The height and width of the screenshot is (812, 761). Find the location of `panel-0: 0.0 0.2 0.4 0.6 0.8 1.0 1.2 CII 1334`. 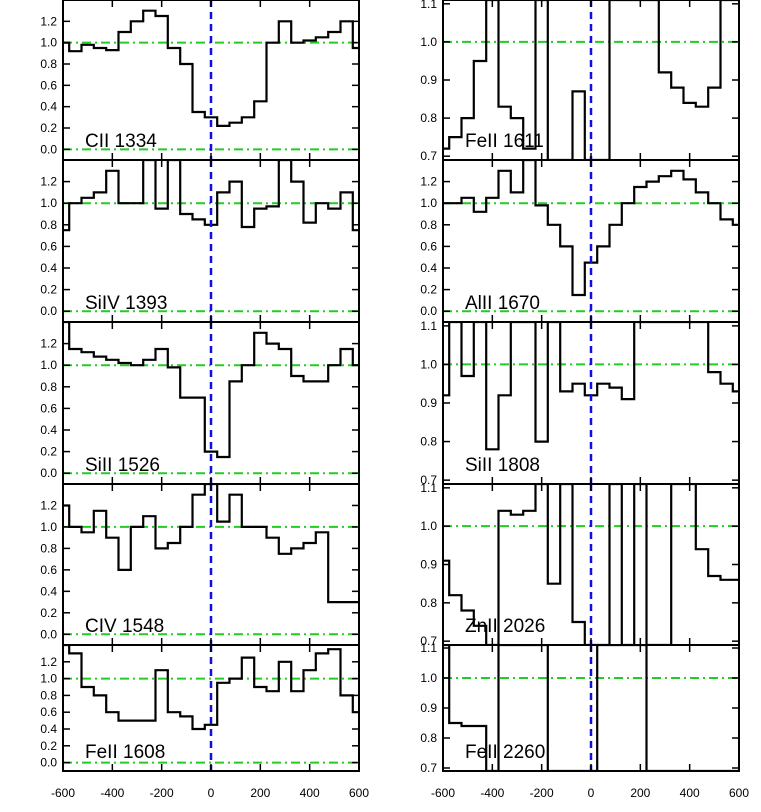

panel-0: 0.0 0.2 0.4 0.6 0.8 1.0 1.2 CII 1334 is located at coordinates (200, 80).